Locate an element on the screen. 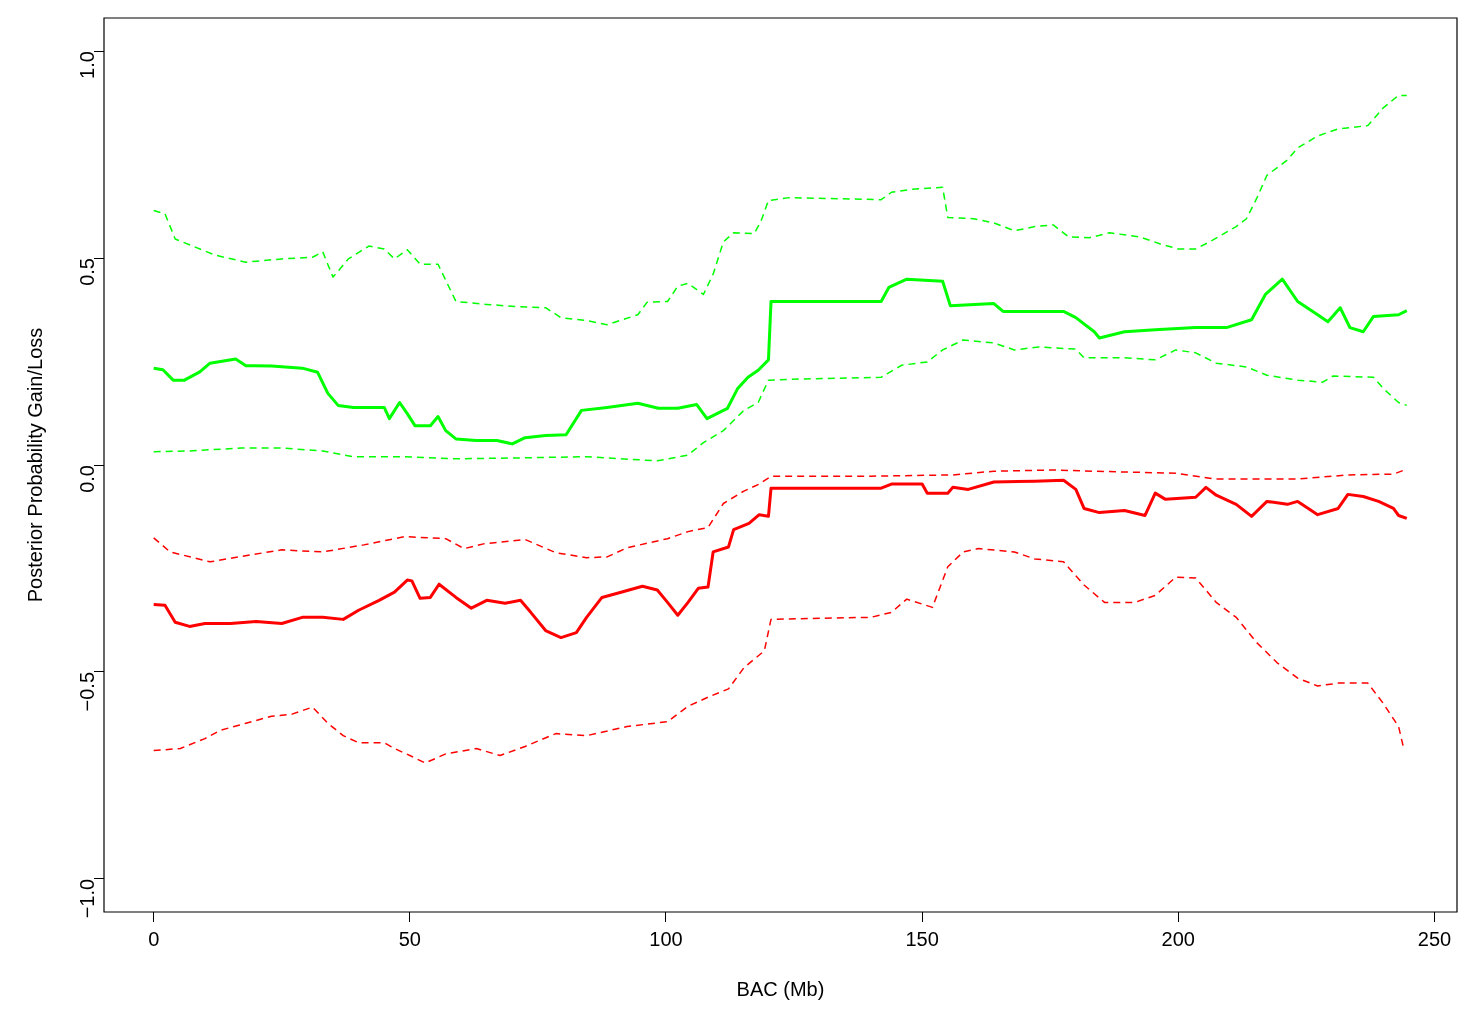 This screenshot has width=1460, height=1016. x-tick-label: 0 is located at coordinates (154, 938).